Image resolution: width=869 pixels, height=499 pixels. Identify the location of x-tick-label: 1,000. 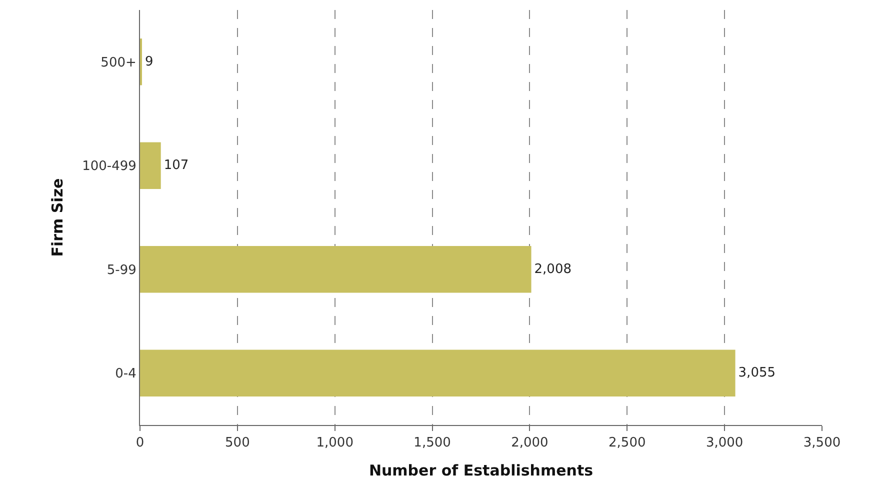
(335, 443).